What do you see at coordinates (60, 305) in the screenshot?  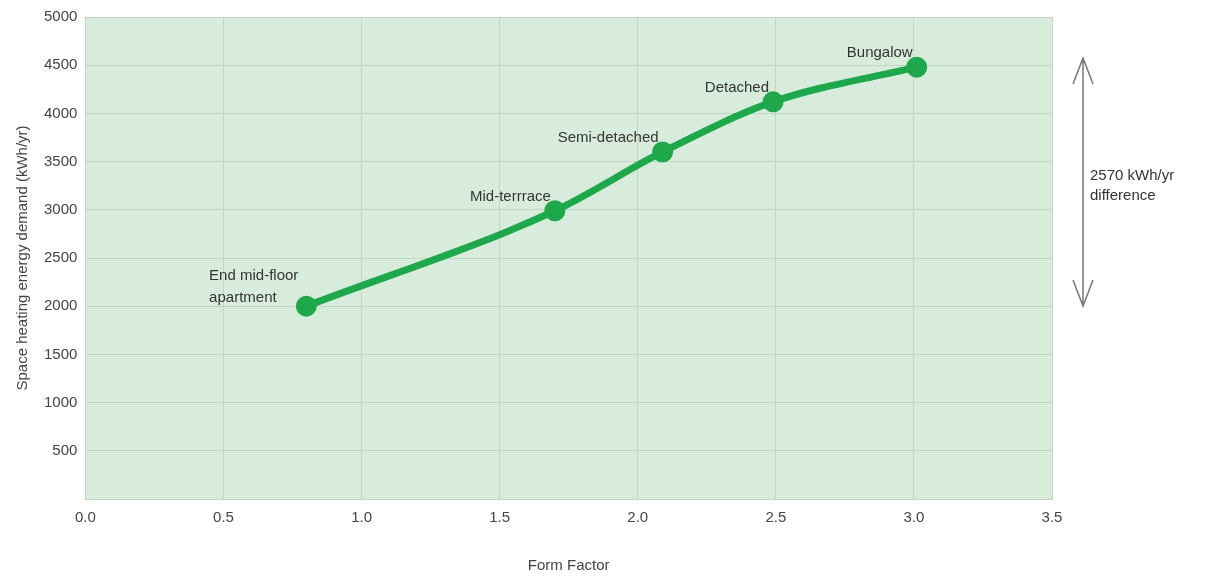 I see `y-tick-label: 2000` at bounding box center [60, 305].